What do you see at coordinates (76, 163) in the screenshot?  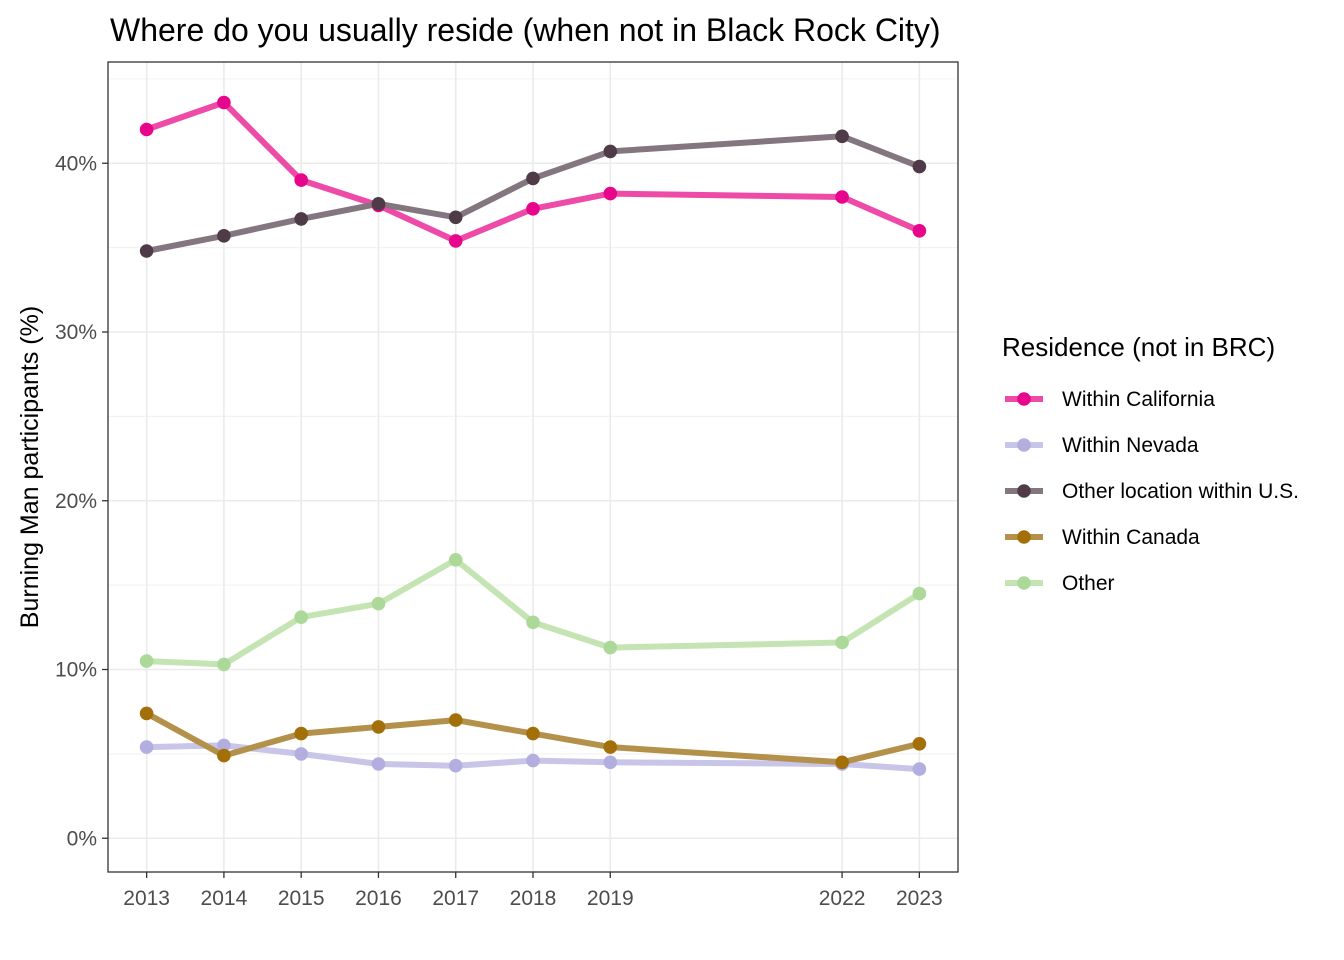 I see `y-tick-label: 40%` at bounding box center [76, 163].